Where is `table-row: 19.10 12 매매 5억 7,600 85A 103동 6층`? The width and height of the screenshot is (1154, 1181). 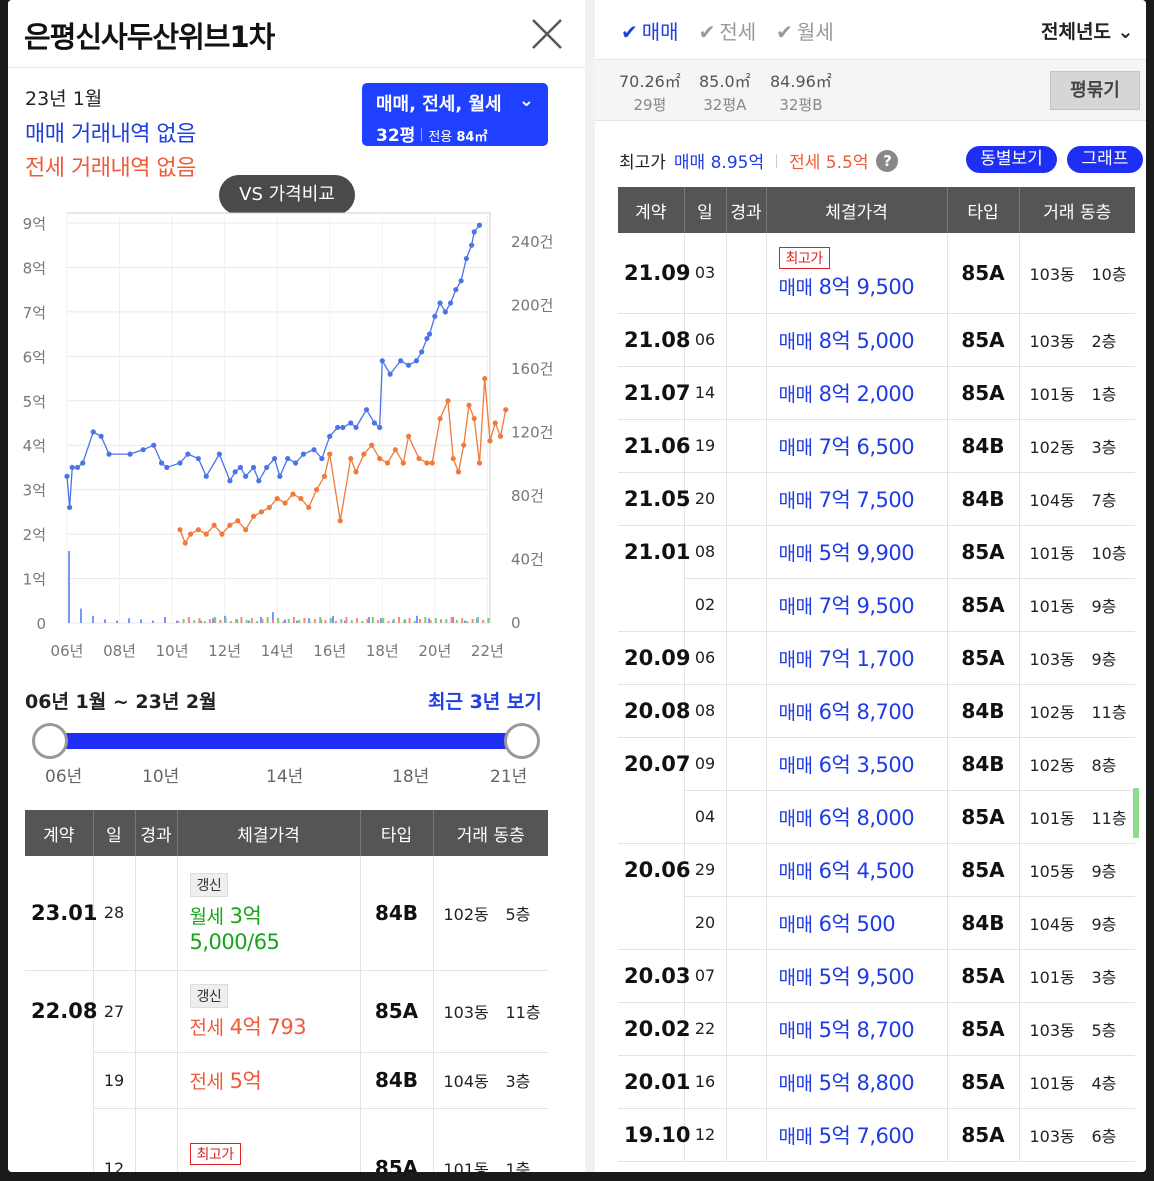 table-row: 19.10 12 매매 5억 7,600 85A 103동 6층 is located at coordinates (876, 1135).